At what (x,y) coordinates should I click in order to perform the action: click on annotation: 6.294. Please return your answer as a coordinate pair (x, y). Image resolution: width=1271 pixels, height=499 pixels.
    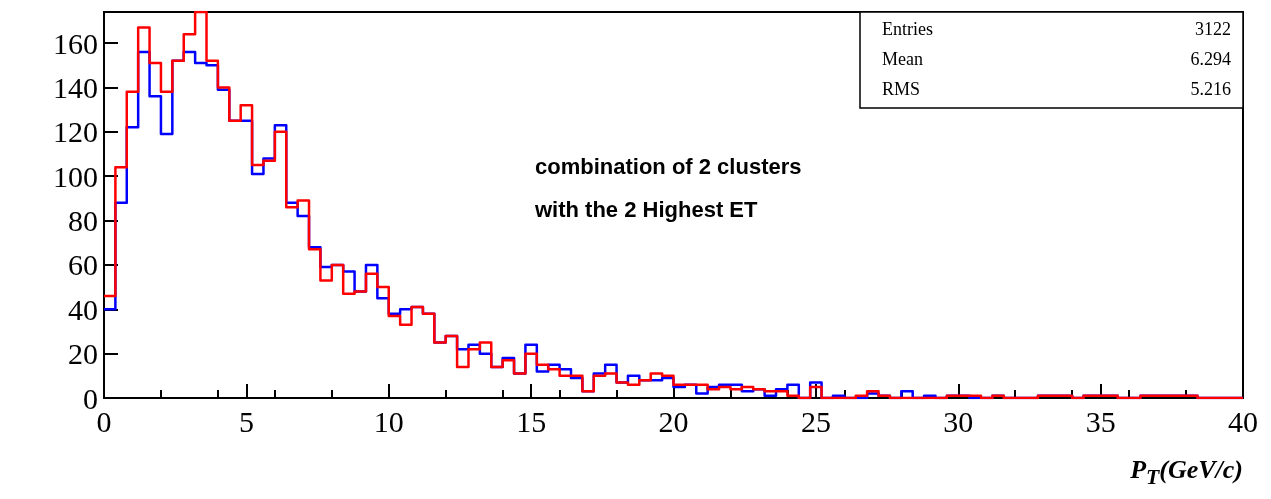
    Looking at the image, I should click on (1210, 59).